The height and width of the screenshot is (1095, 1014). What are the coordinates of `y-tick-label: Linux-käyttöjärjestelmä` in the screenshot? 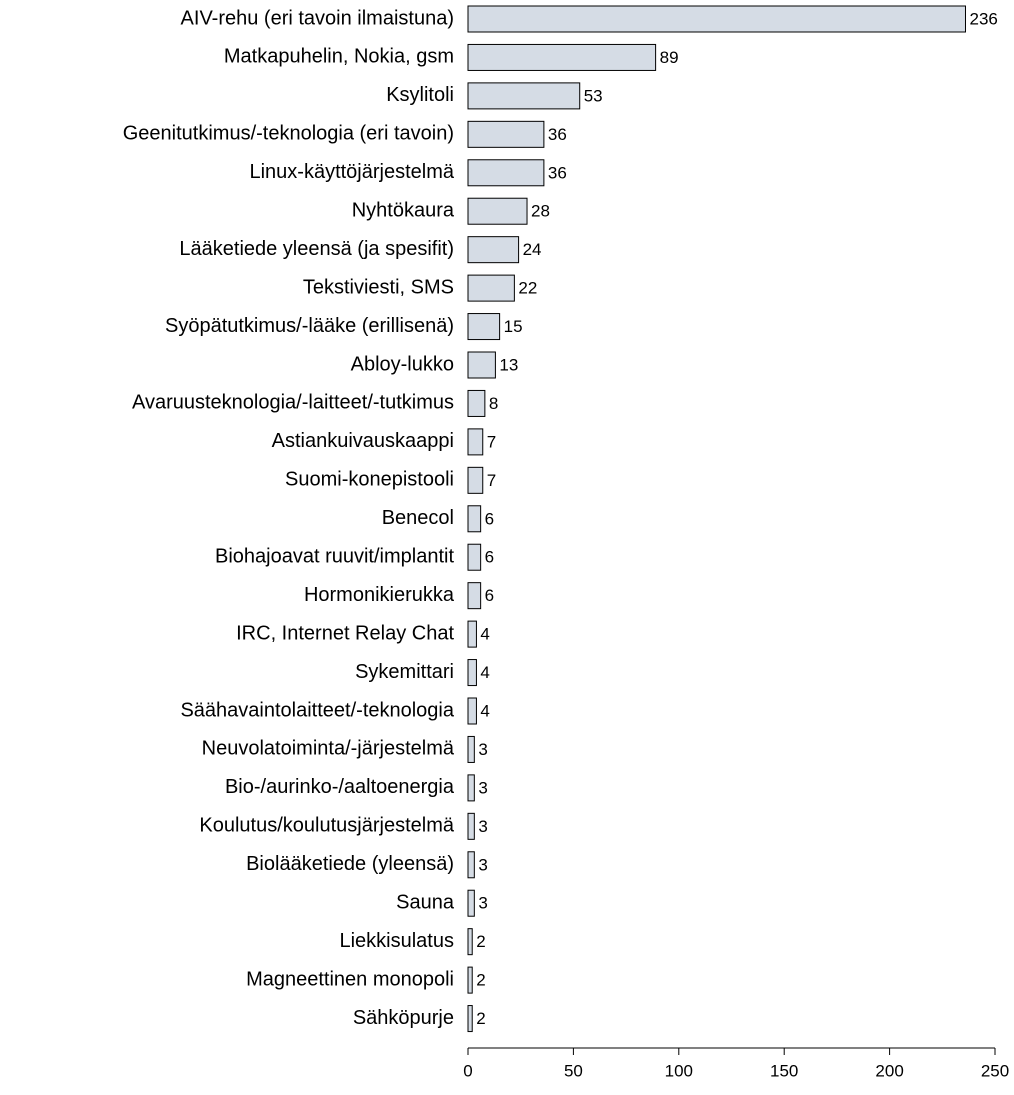 It's located at (351, 172).